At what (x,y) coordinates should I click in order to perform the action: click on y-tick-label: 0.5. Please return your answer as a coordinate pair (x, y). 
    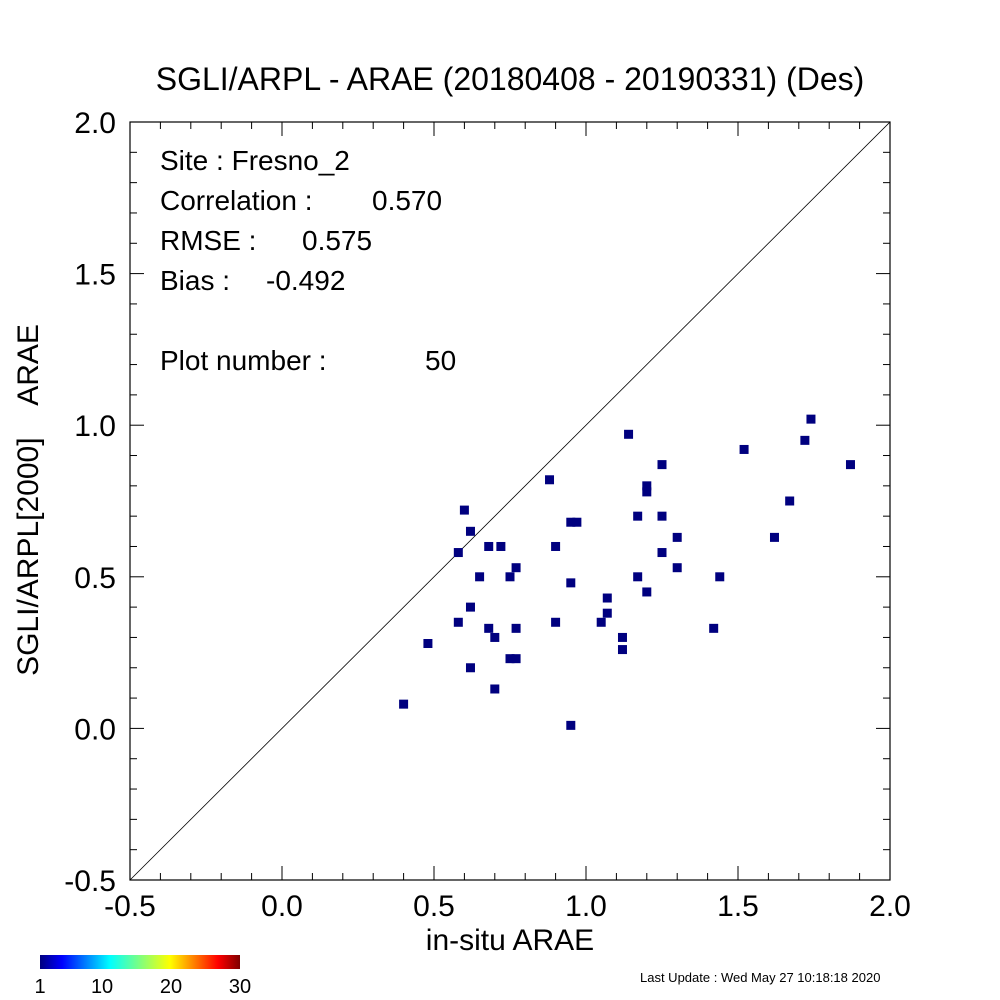
    Looking at the image, I should click on (95, 578).